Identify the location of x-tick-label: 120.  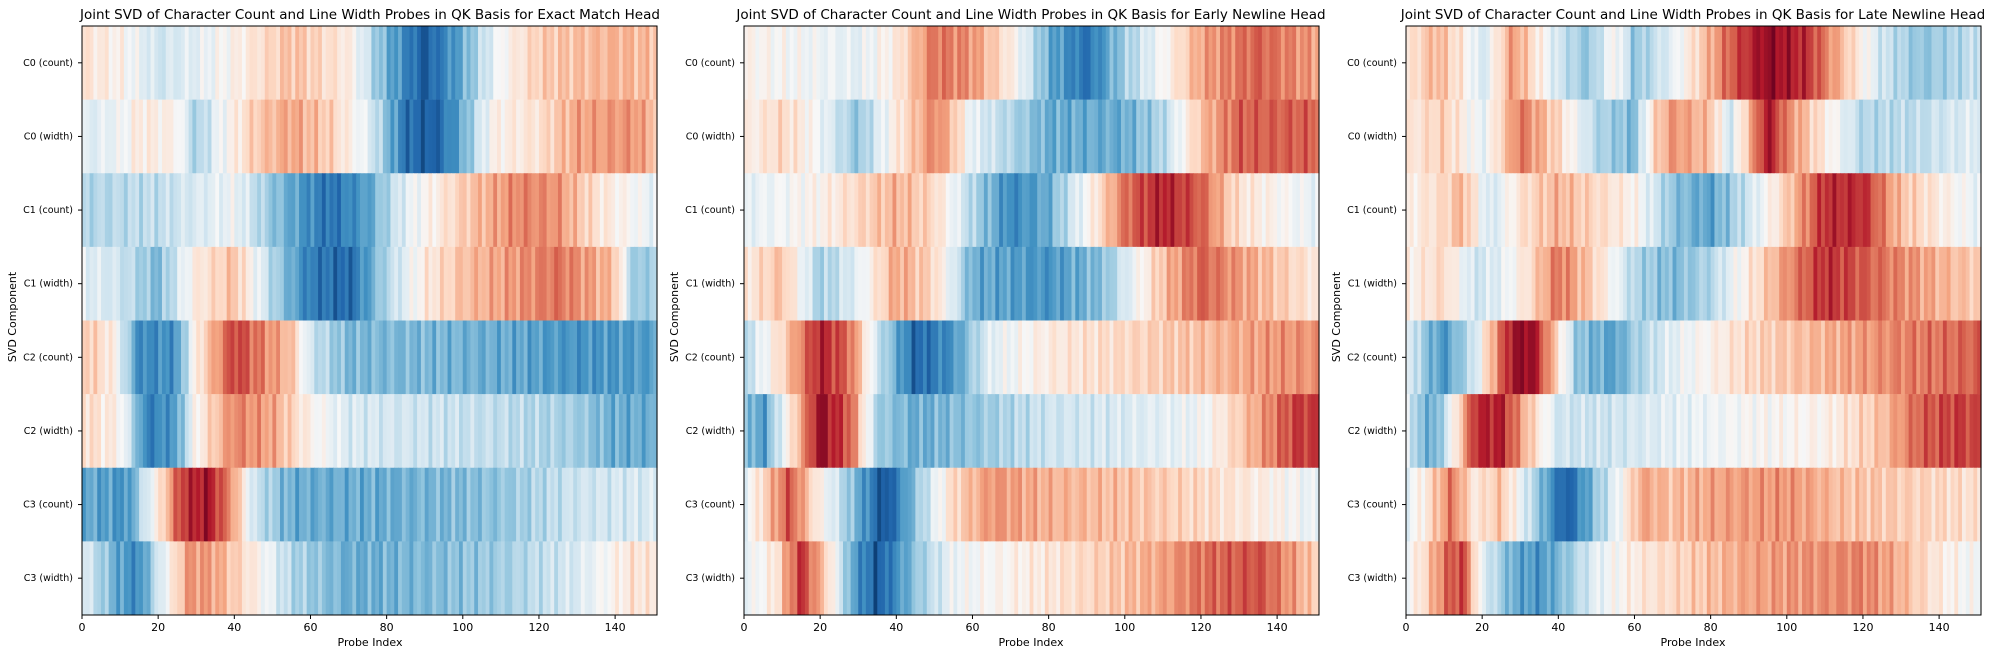
(538, 627).